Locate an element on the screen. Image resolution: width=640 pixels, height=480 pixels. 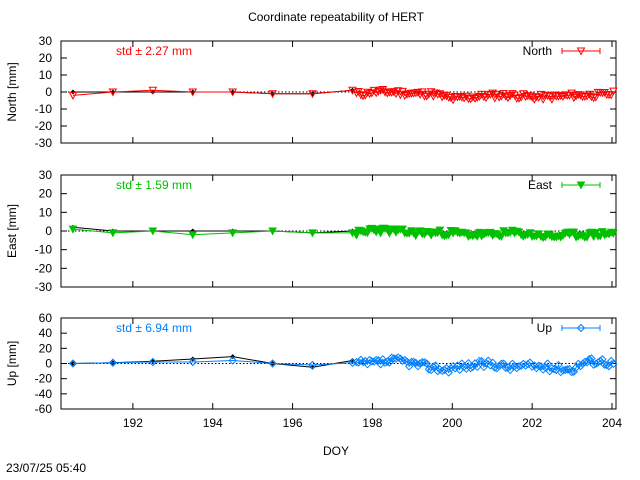
y-axis-label: East [mm] is located at coordinates (12, 231).